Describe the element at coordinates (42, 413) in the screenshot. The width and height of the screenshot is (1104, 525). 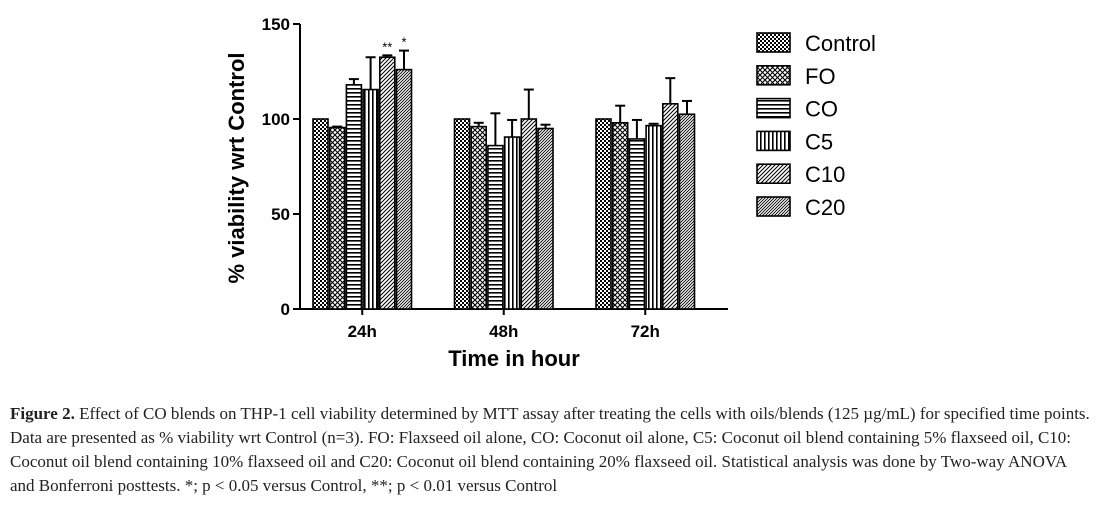
I see `caption-label: Figure 2.` at that location.